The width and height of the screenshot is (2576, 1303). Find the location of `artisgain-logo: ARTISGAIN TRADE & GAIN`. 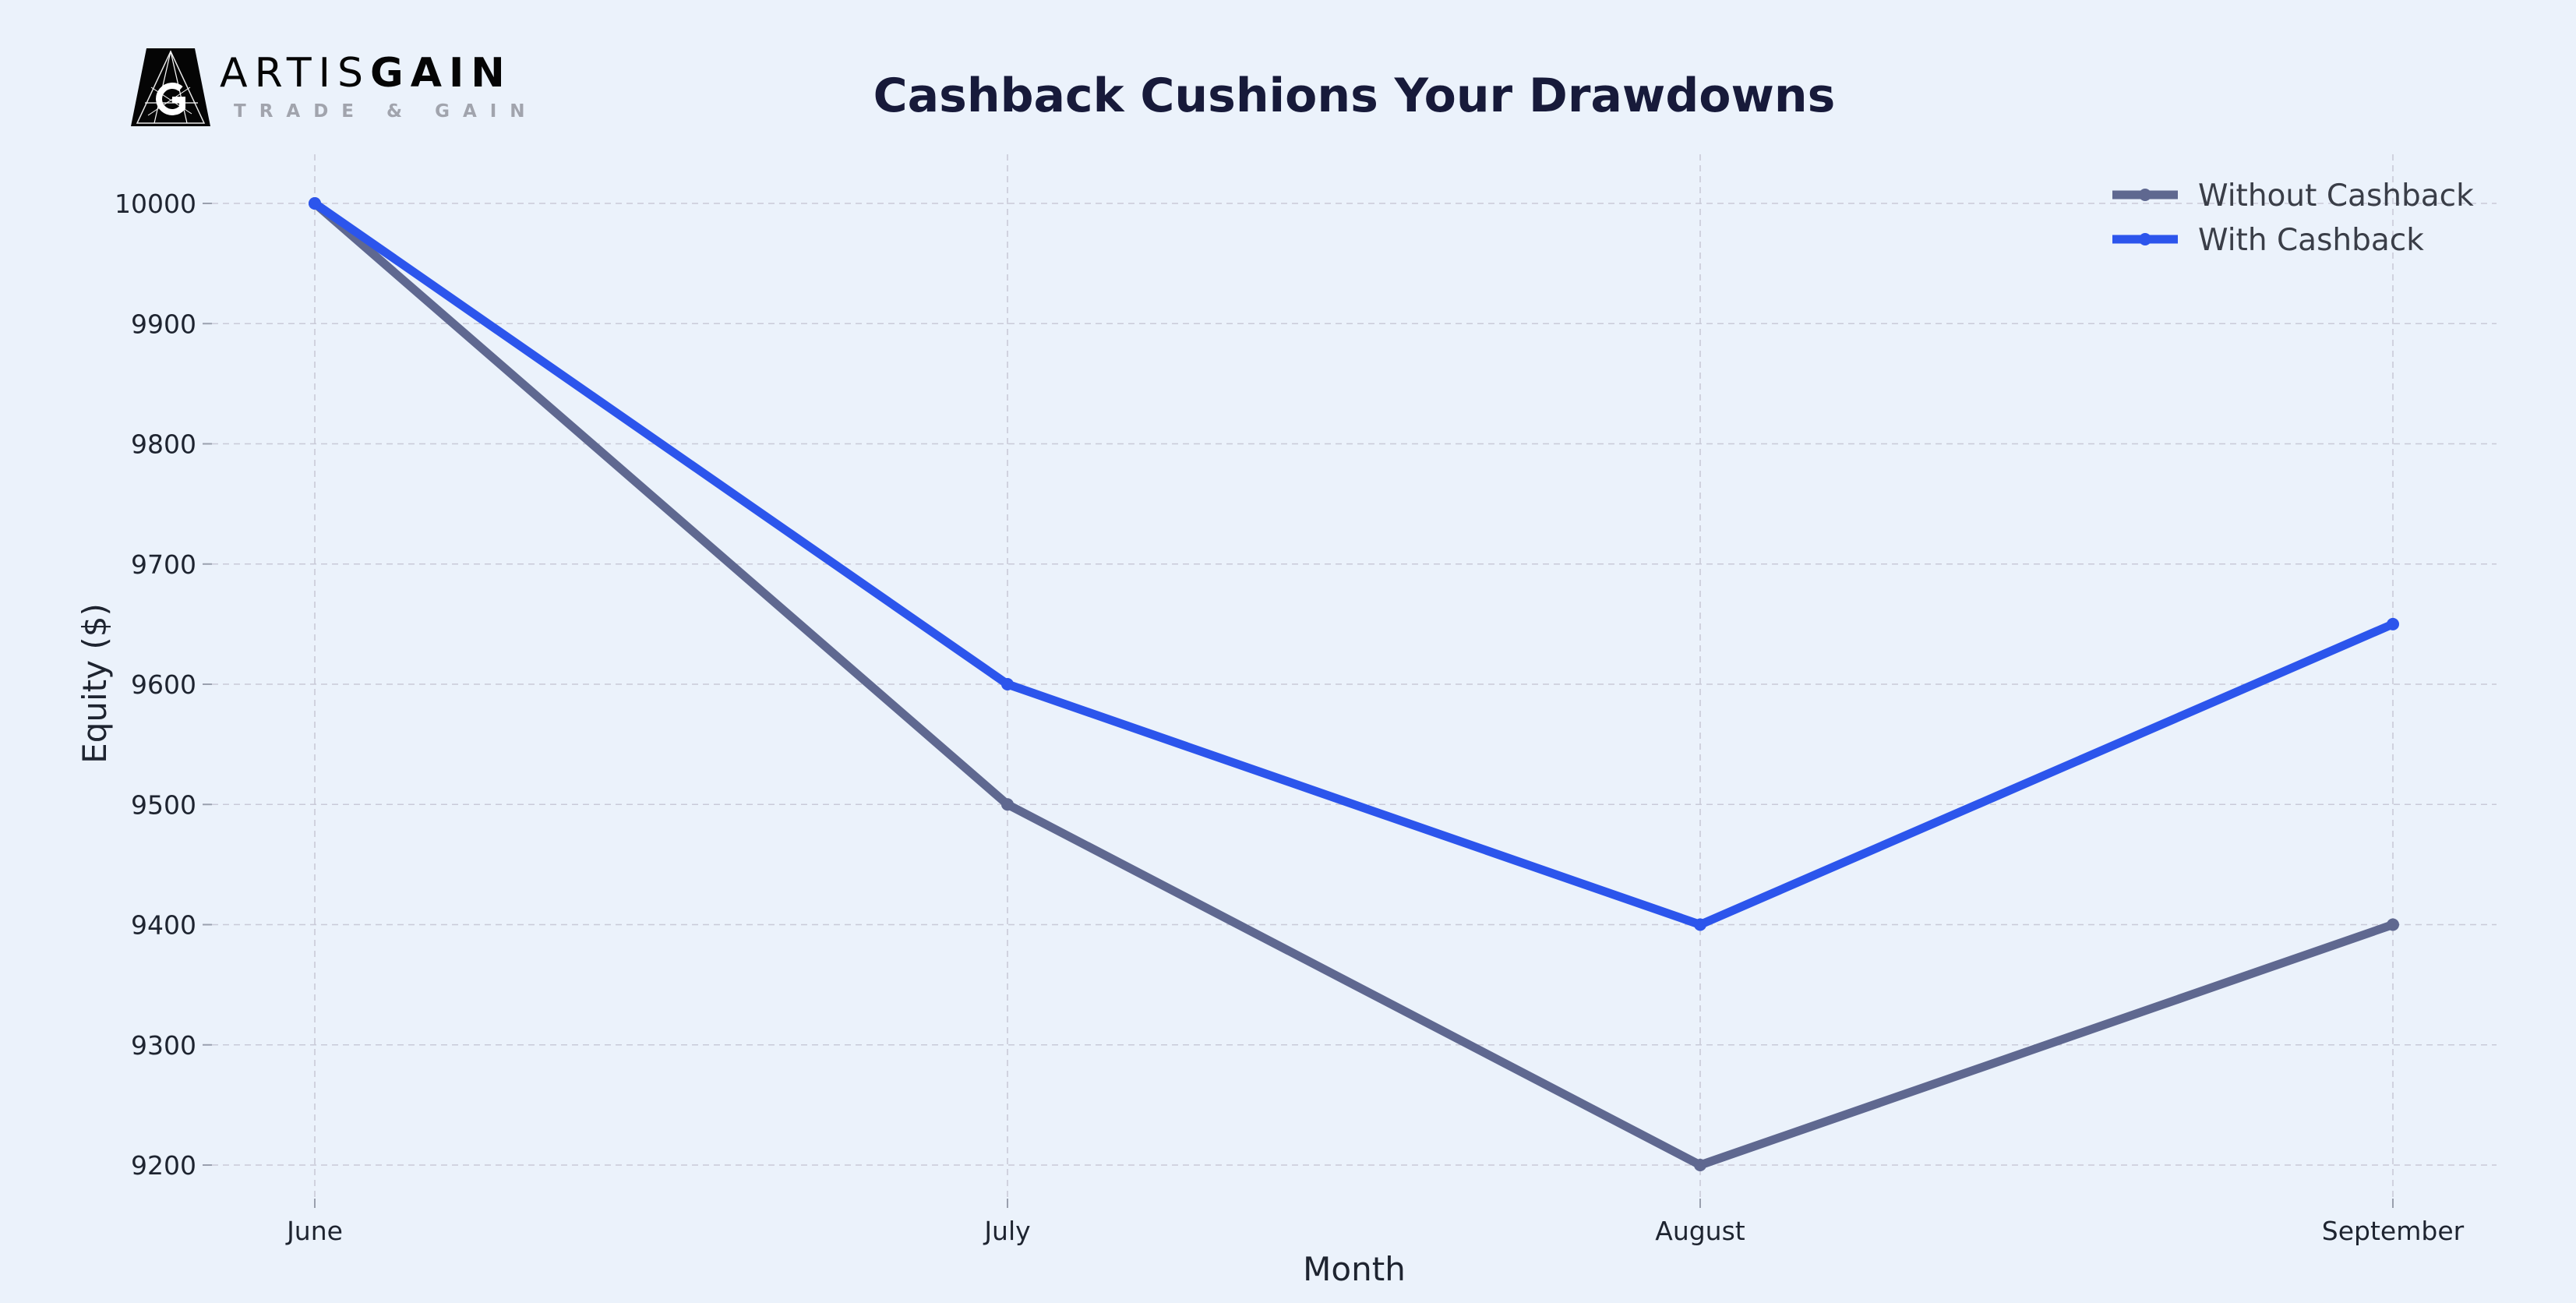

artisgain-logo: ARTISGAIN TRADE & GAIN is located at coordinates (328, 88).